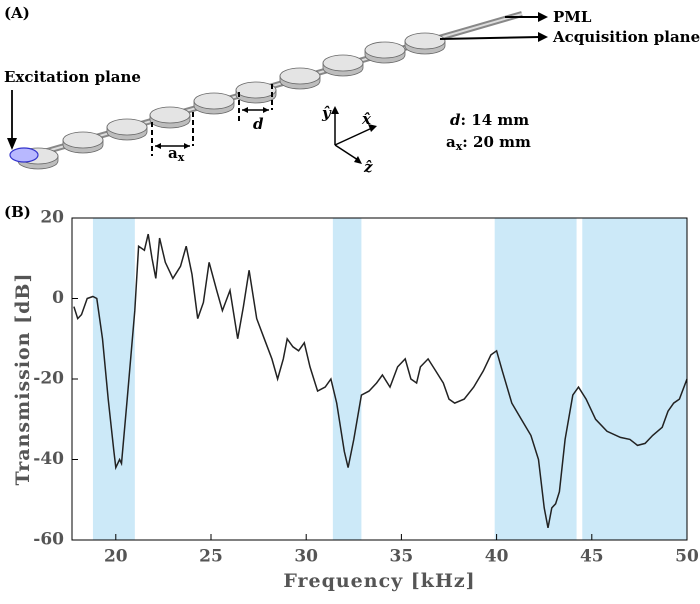  I want to click on panel-label: (B), so click(17, 212).